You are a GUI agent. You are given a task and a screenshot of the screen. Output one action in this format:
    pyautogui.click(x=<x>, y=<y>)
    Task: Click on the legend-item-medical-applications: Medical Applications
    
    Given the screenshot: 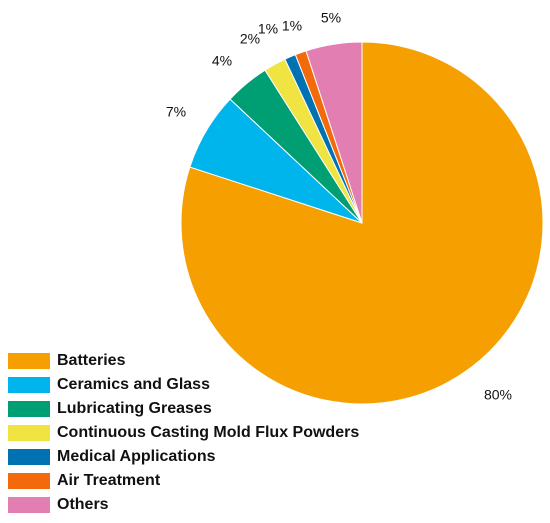 What is the action you would take?
    pyautogui.click(x=183, y=457)
    